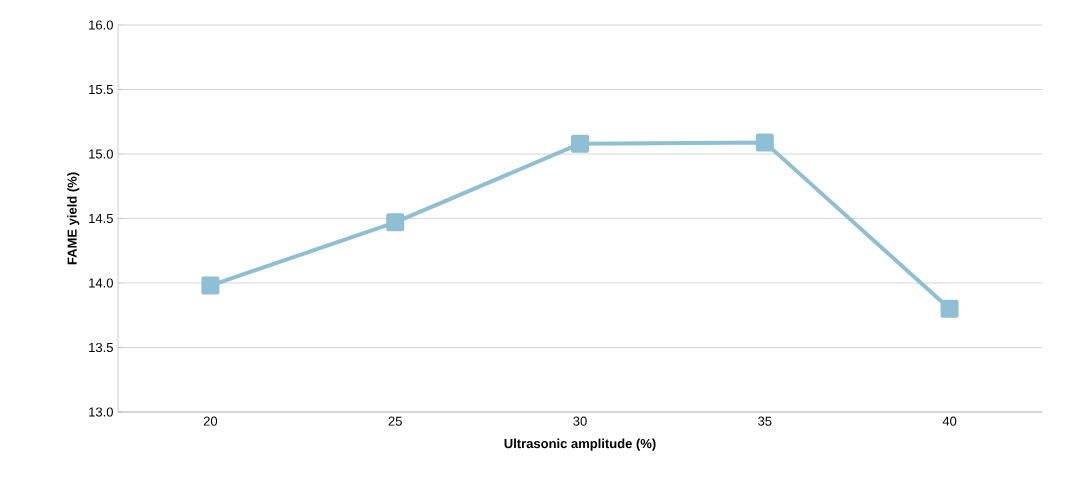 The image size is (1067, 499). Describe the element at coordinates (395, 421) in the screenshot. I see `x-tick-label: 25` at that location.